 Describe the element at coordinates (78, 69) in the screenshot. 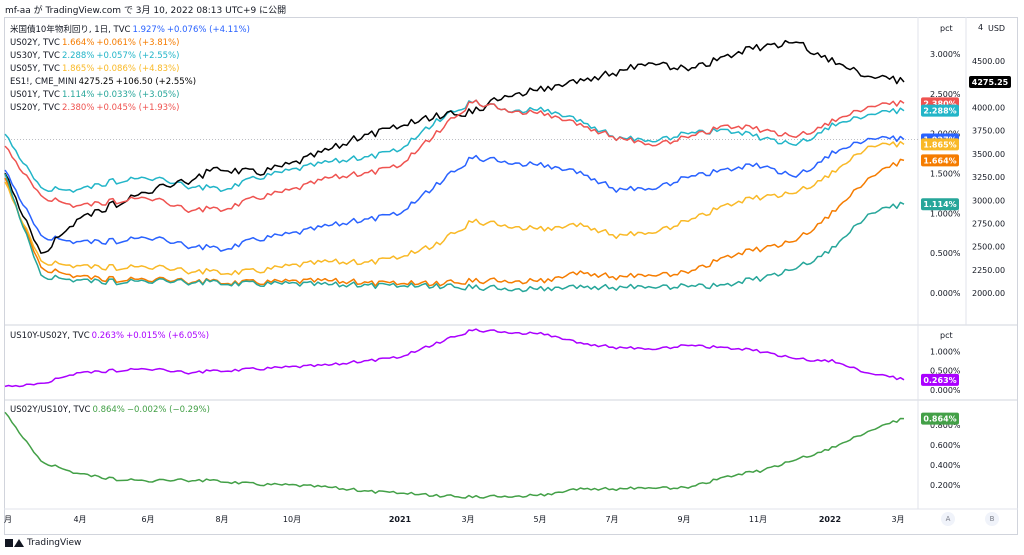

I see `legend-value: 1.865%` at that location.